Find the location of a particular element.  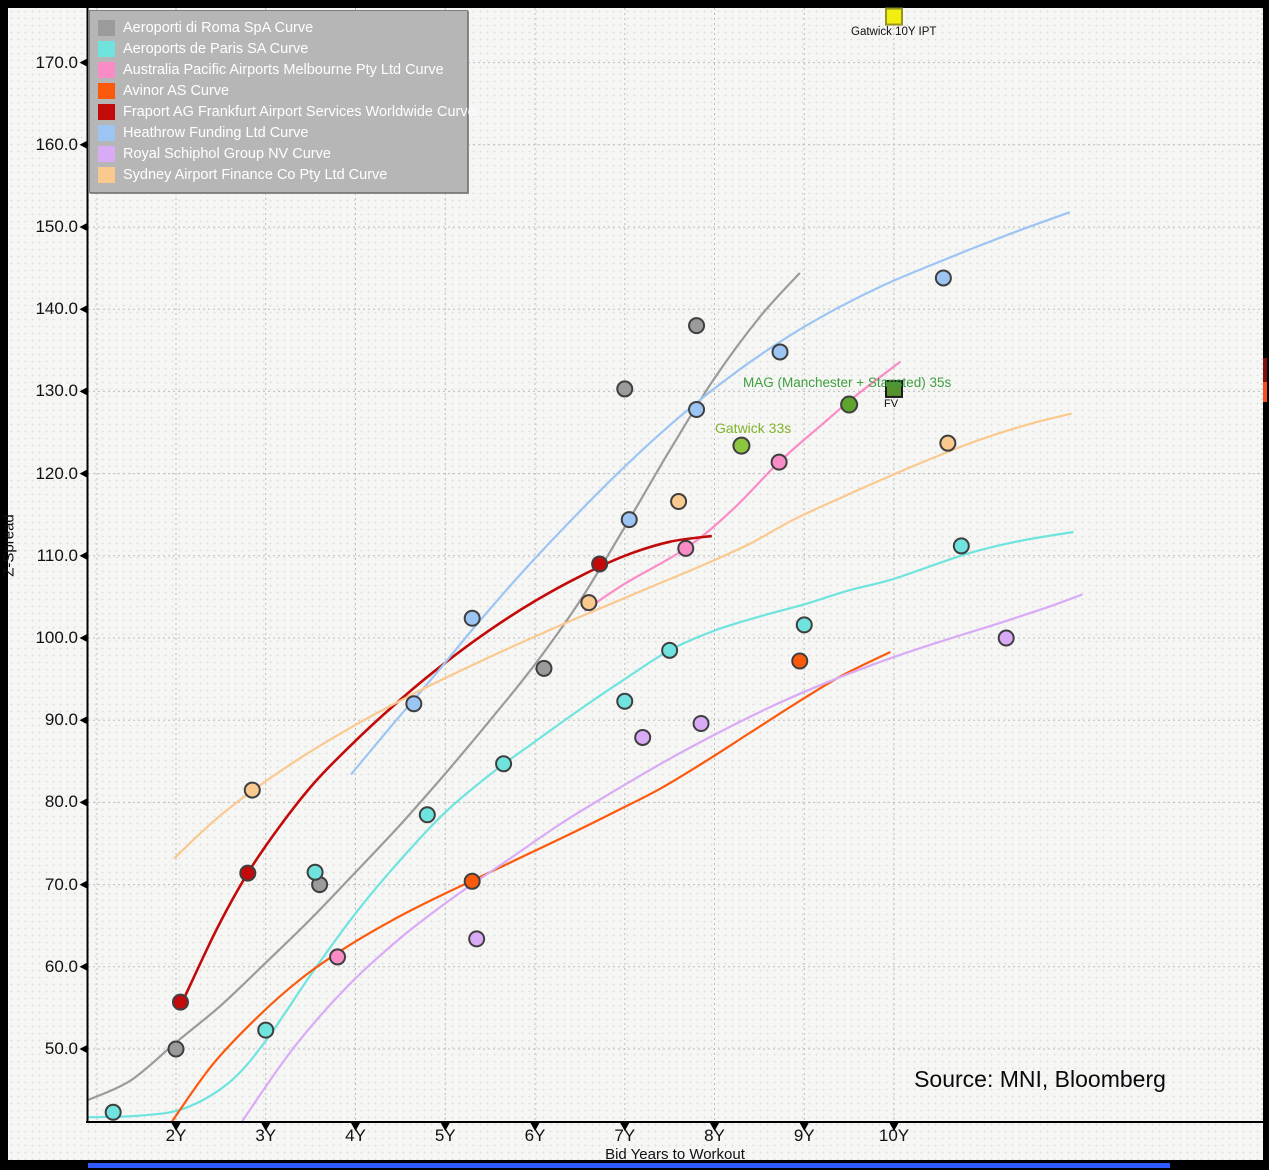

legend-item-6: Heathrow Funding Ltd Curve is located at coordinates (278, 132).